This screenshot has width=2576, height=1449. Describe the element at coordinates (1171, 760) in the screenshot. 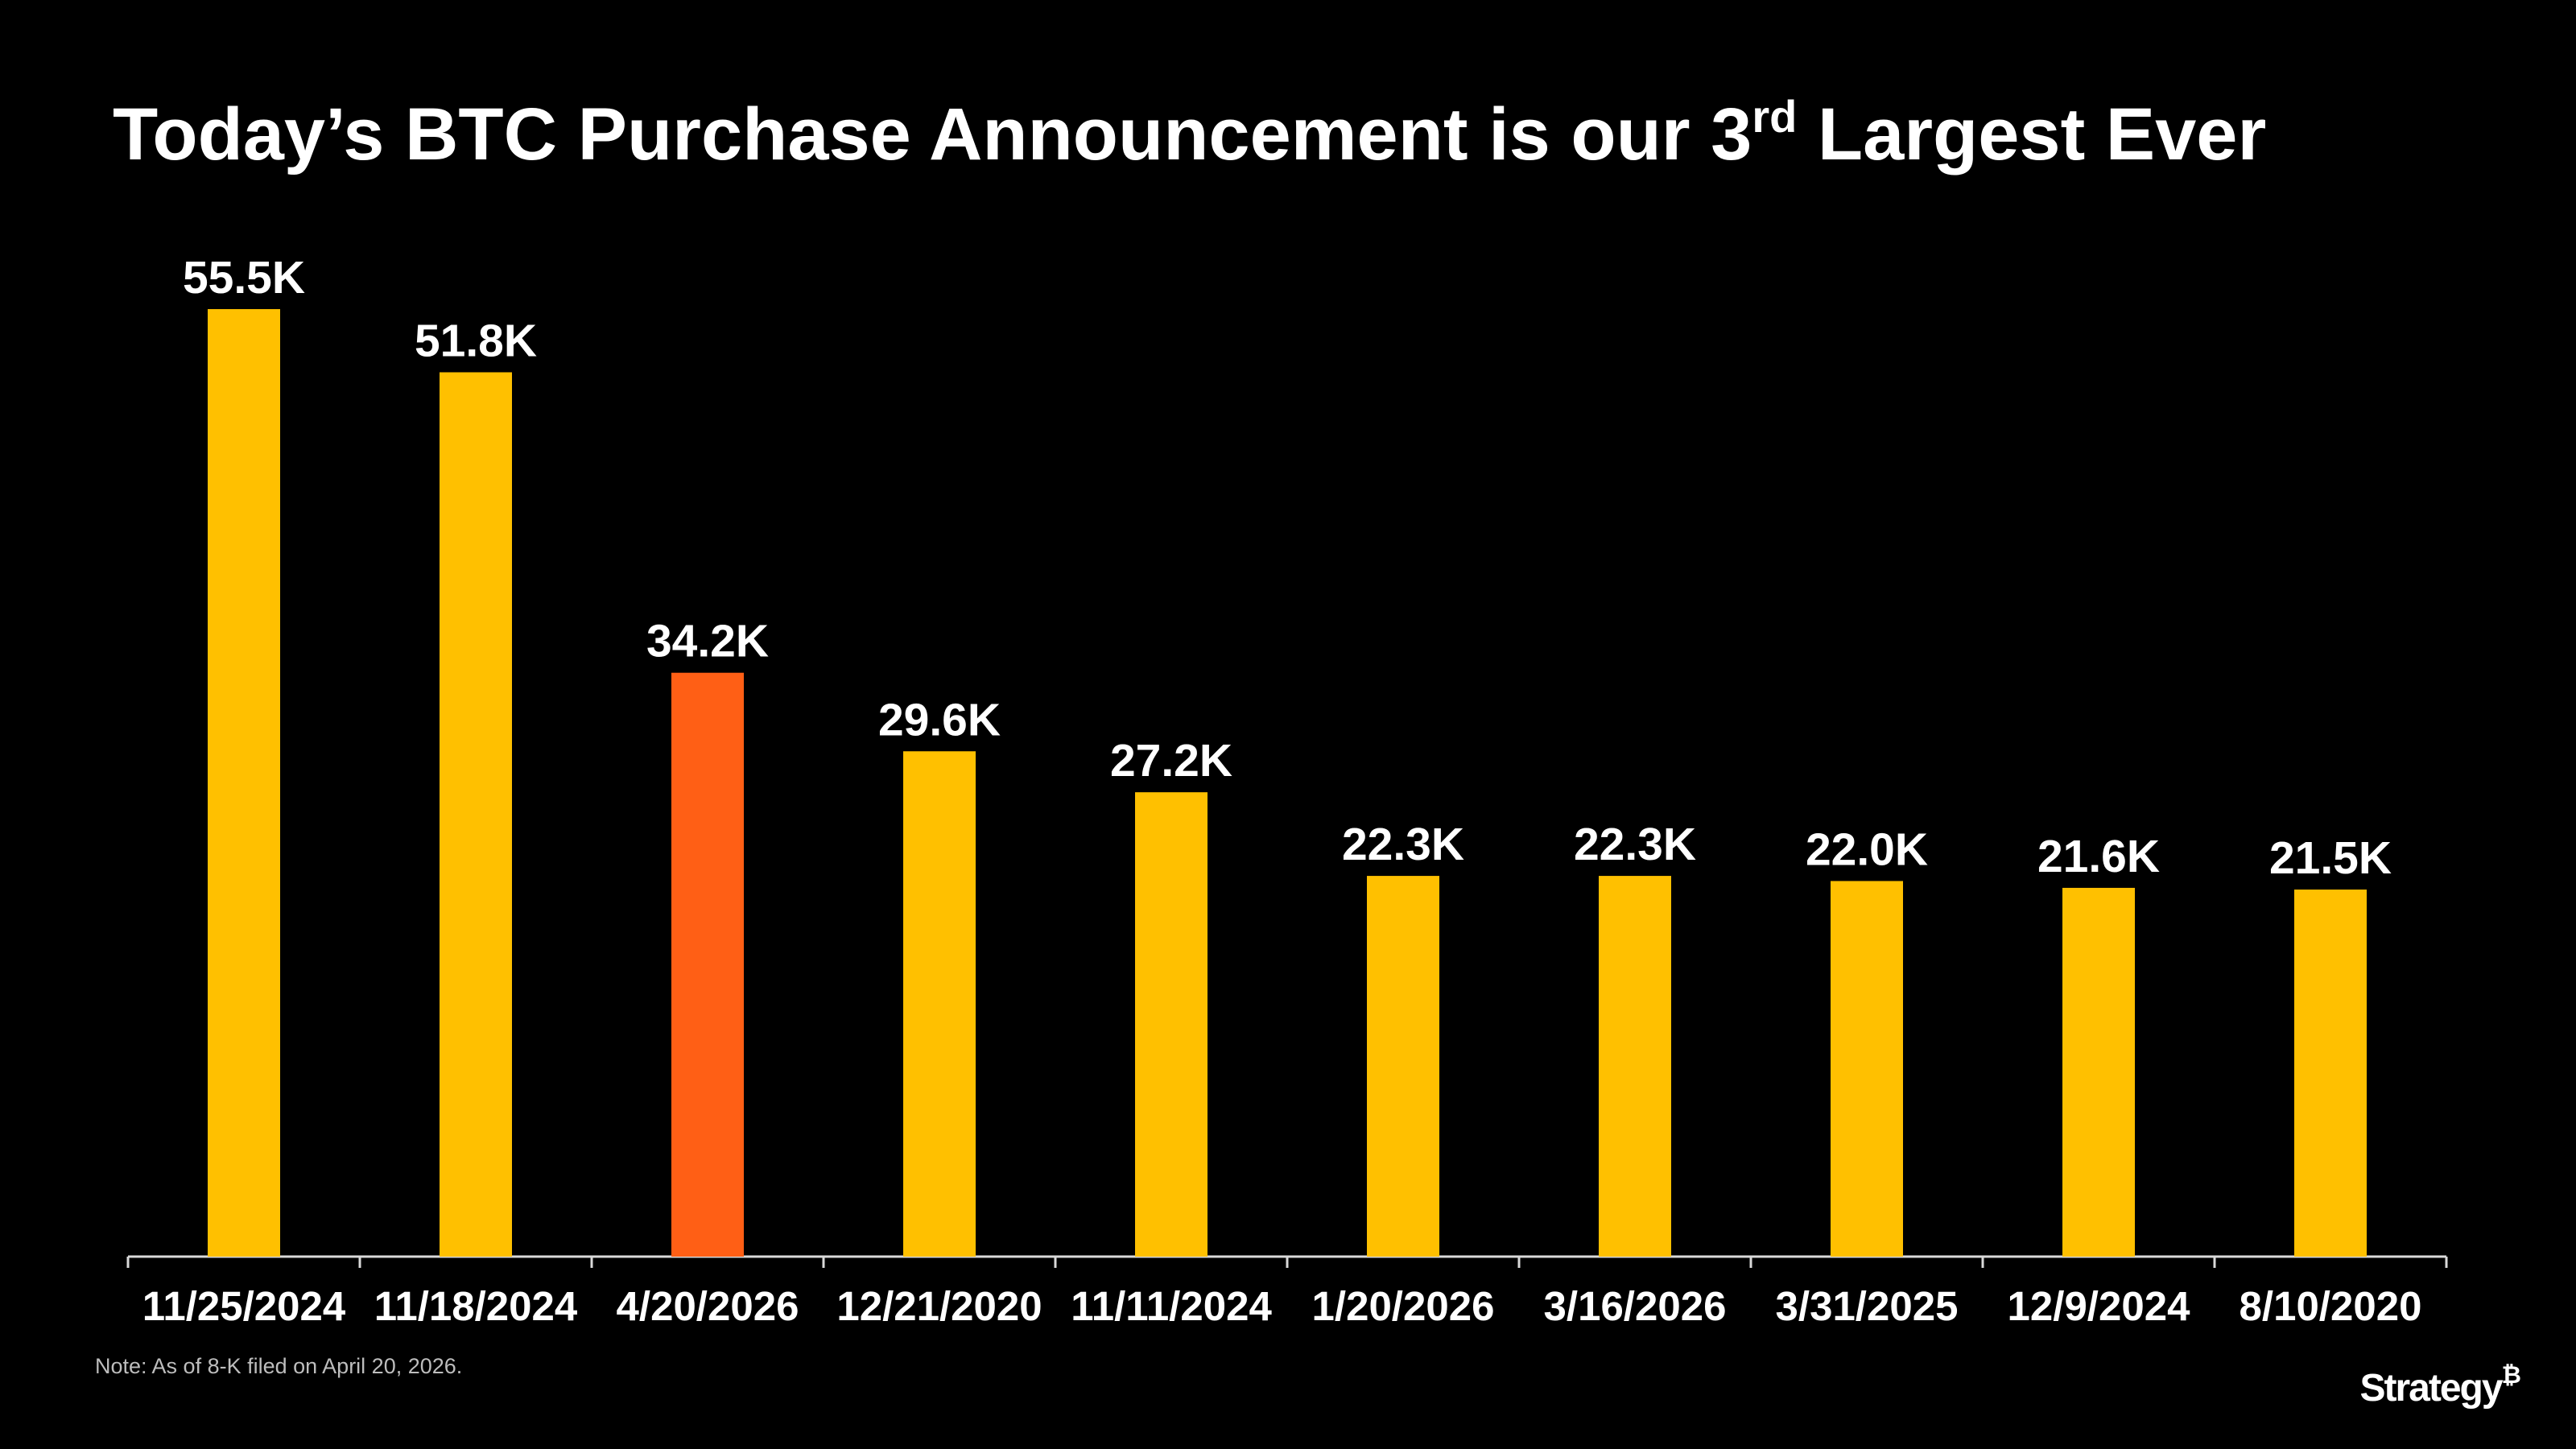

I see `value-label: 27.2K` at that location.